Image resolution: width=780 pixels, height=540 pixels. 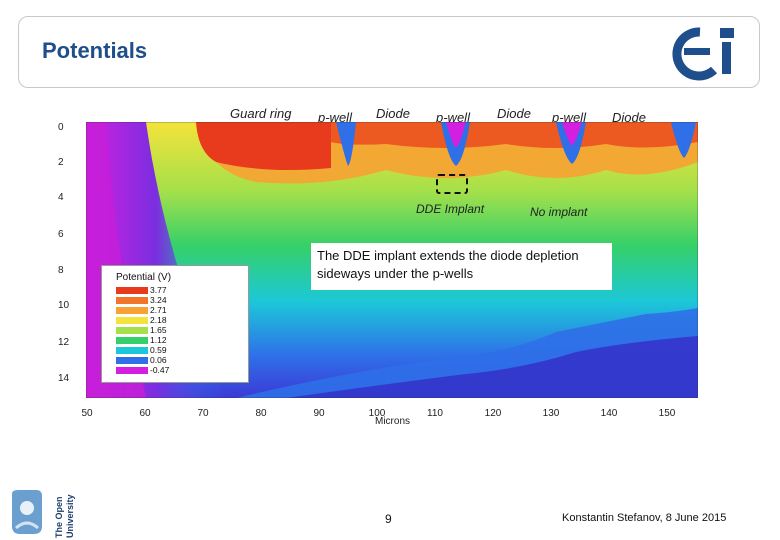 I want to click on legend-value: 2.18, so click(x=158, y=320).